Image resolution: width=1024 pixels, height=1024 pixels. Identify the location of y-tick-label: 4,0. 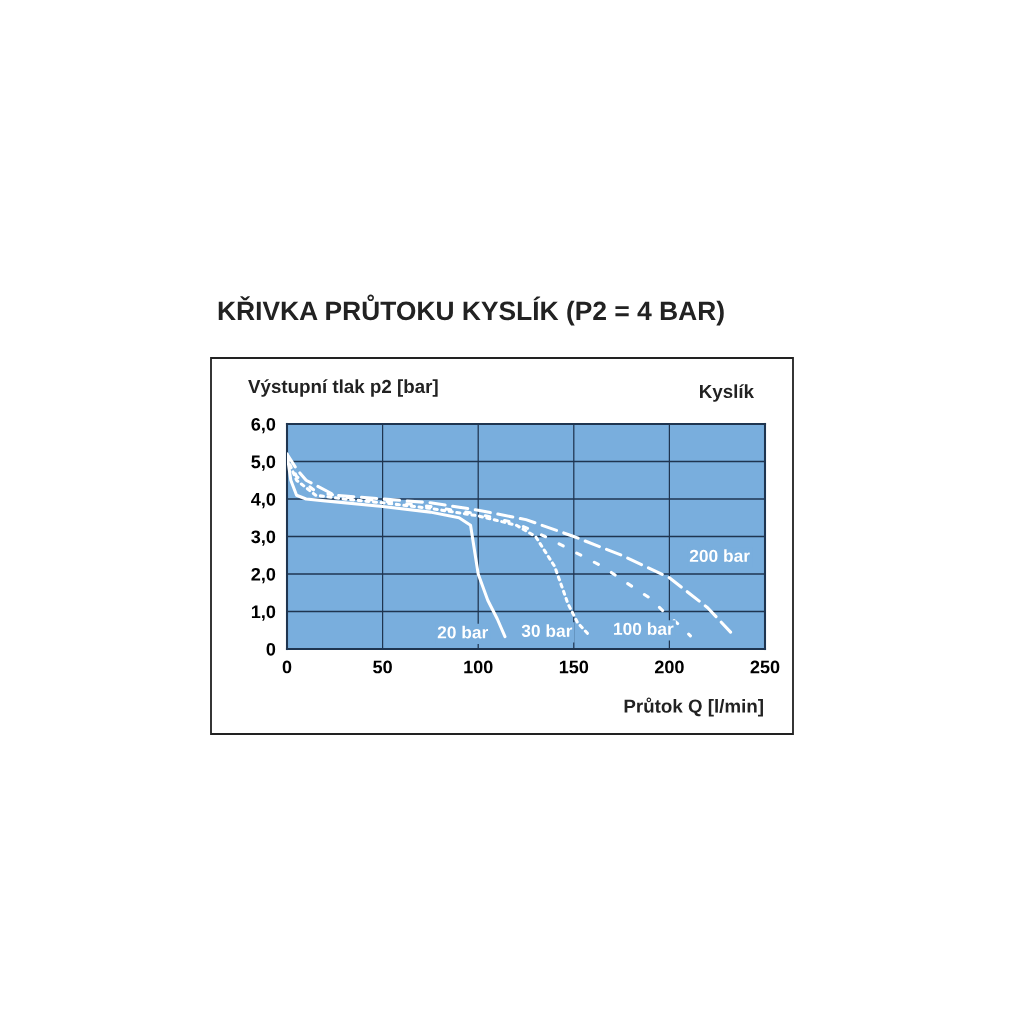
(263, 500).